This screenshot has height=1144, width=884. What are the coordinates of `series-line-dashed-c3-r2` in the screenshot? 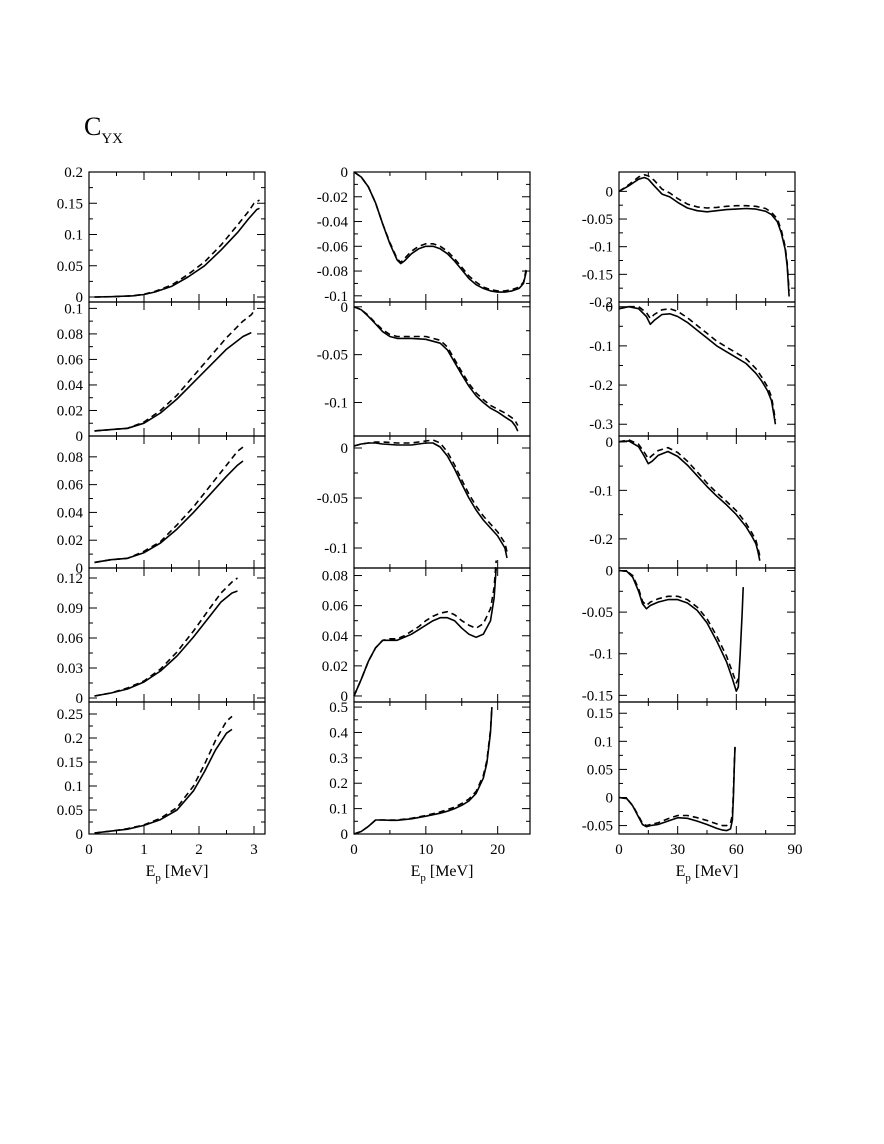 It's located at (697, 363).